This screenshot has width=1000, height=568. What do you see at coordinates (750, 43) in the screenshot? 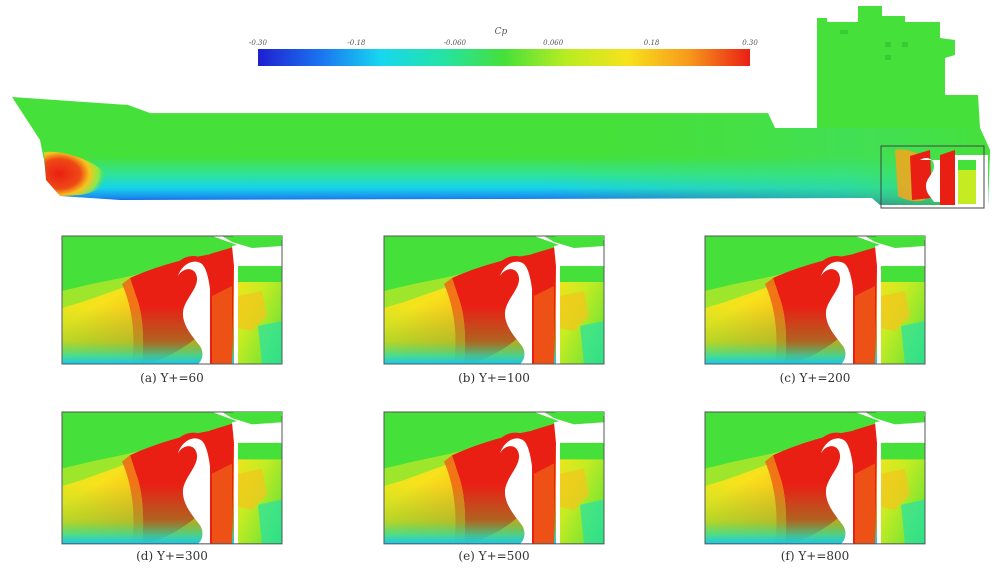
I see `colorbar-tick-label: 0.30` at bounding box center [750, 43].